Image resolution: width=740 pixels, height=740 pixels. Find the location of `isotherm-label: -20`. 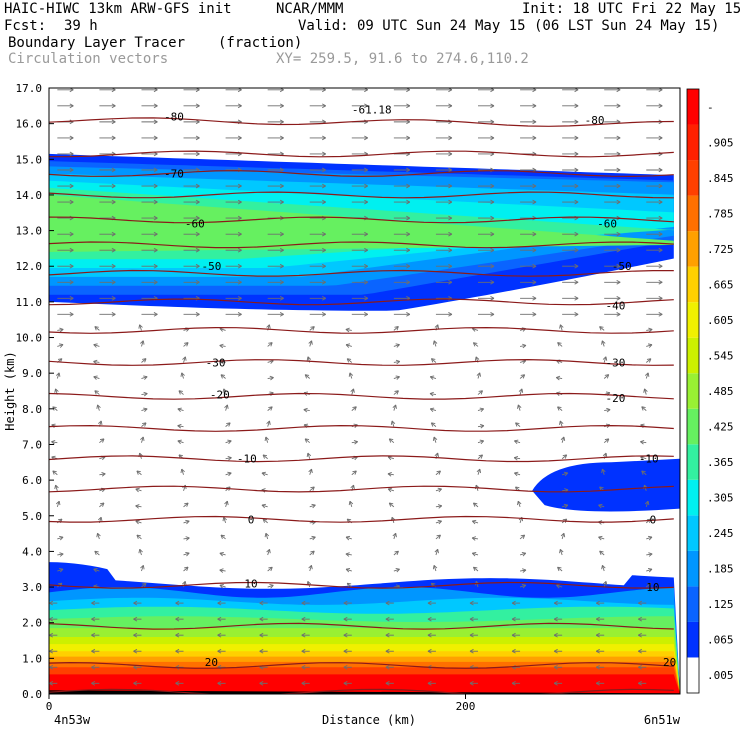

isotherm-label: -20 is located at coordinates (220, 395).